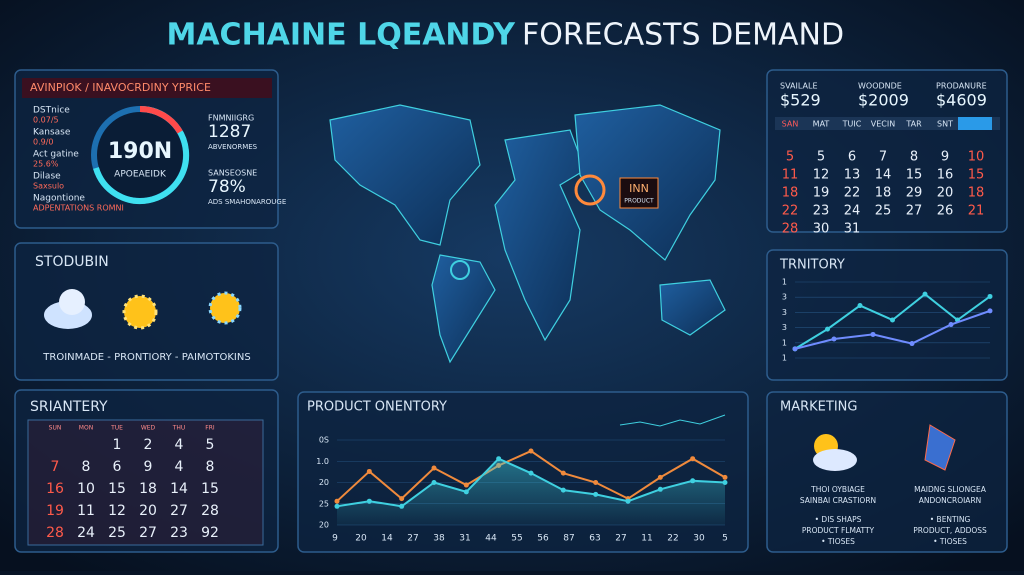  What do you see at coordinates (341, 35) in the screenshot?
I see `title-part1: MACHAINE LQEANDY` at bounding box center [341, 35].